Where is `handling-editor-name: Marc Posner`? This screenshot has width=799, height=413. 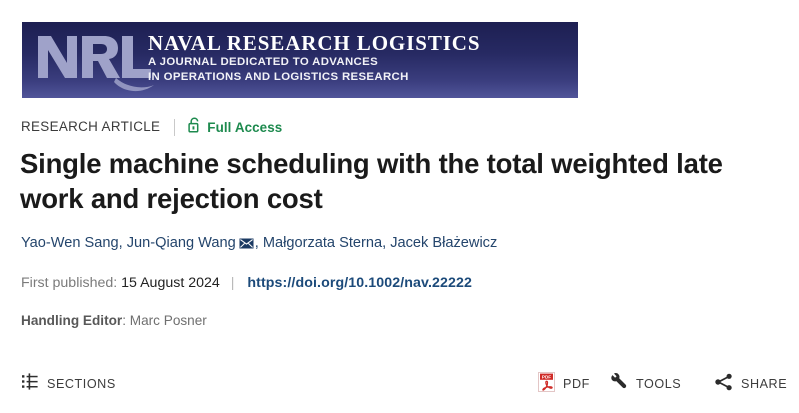
handling-editor-name: Marc Posner is located at coordinates (168, 320).